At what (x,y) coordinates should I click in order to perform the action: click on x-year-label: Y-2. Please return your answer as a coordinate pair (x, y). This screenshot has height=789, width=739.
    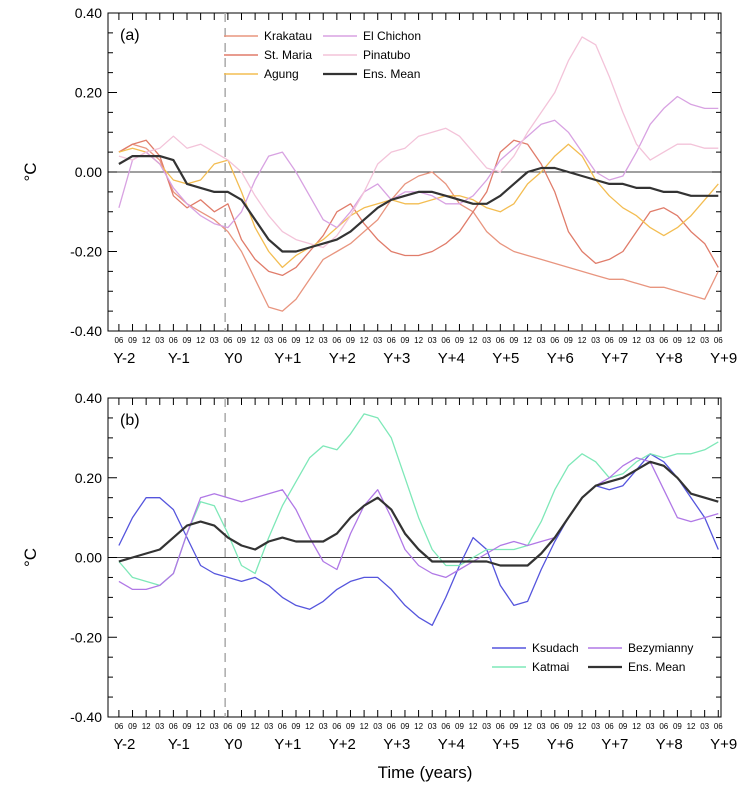
    Looking at the image, I should click on (124, 358).